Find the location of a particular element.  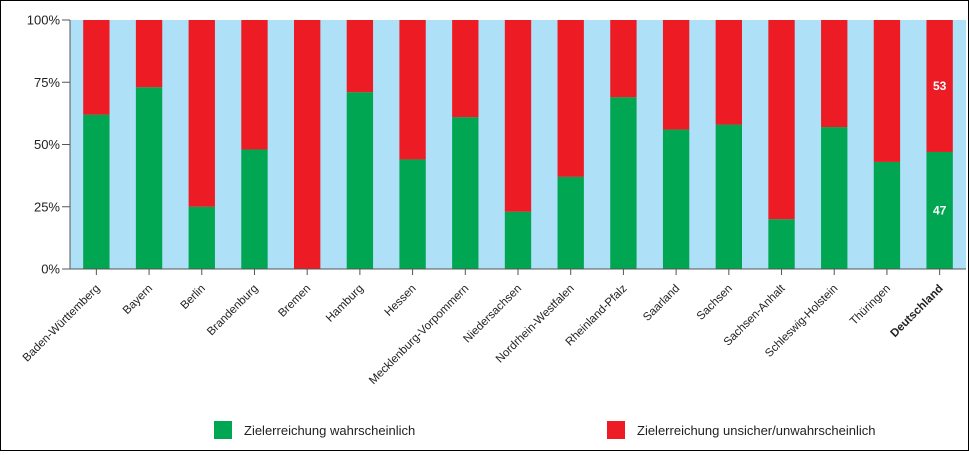

x-category-label: Saarland is located at coordinates (661, 303).